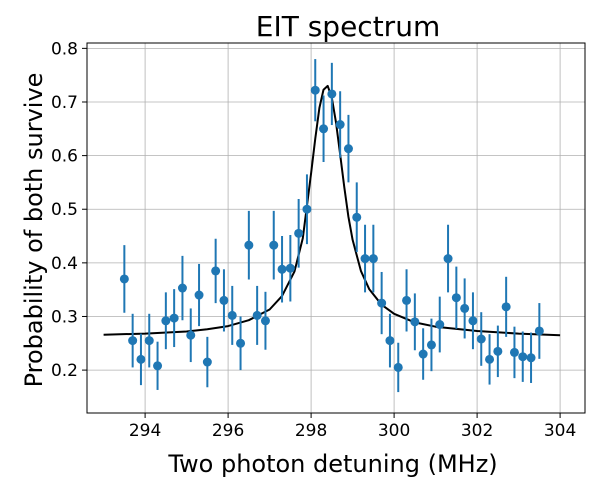 The width and height of the screenshot is (596, 487). Describe the element at coordinates (332, 464) in the screenshot. I see `x-axis-label: Two photon detuning (MHz)` at that location.